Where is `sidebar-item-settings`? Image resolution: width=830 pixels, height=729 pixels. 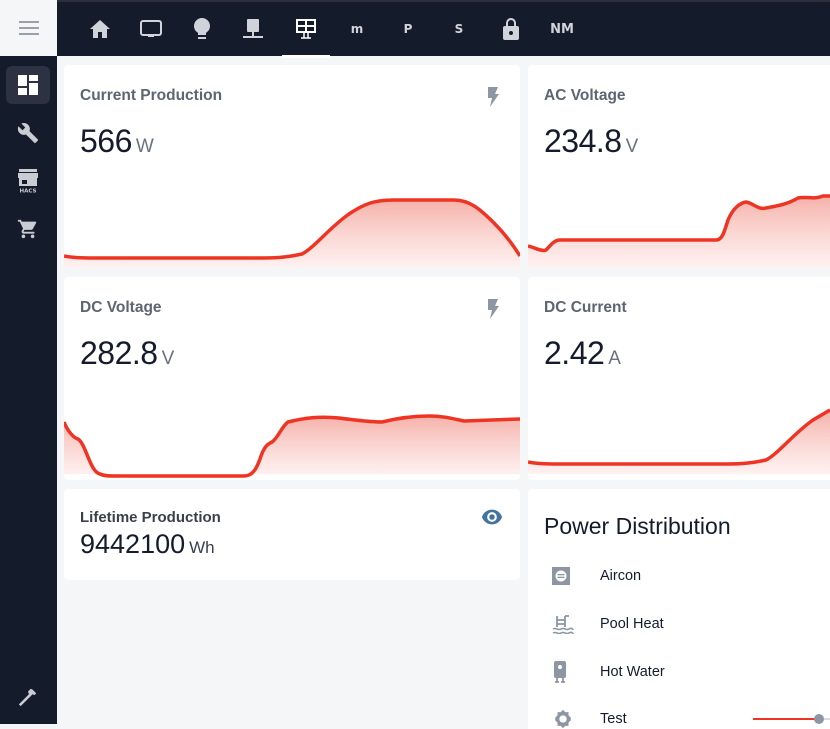
sidebar-item-settings is located at coordinates (28, 133).